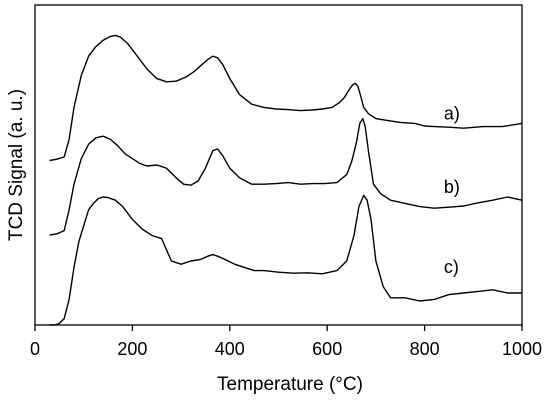 The width and height of the screenshot is (550, 401). Describe the element at coordinates (132, 349) in the screenshot. I see `x-tick-label: 200` at that location.